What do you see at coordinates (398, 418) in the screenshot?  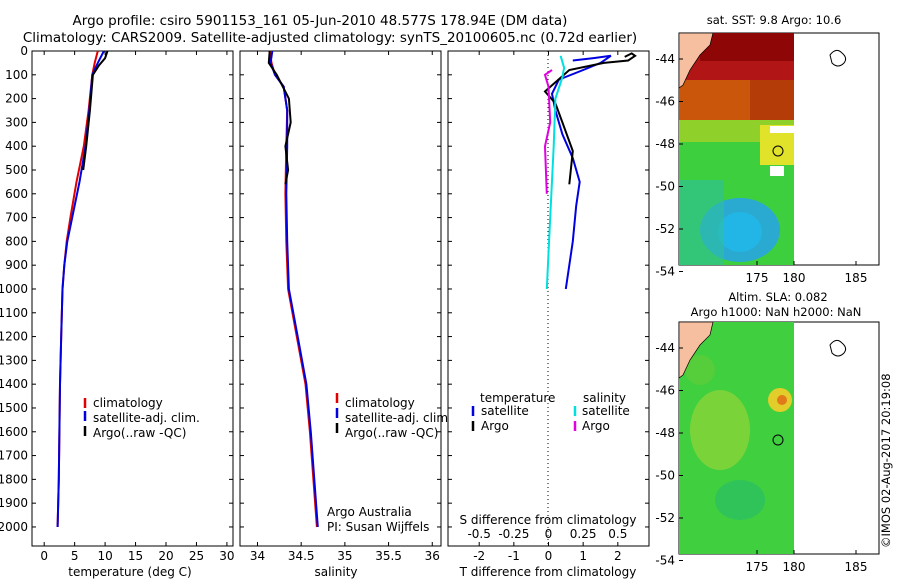 I see `legend-label-satellite: satellite-adj. clim.` at bounding box center [398, 418].